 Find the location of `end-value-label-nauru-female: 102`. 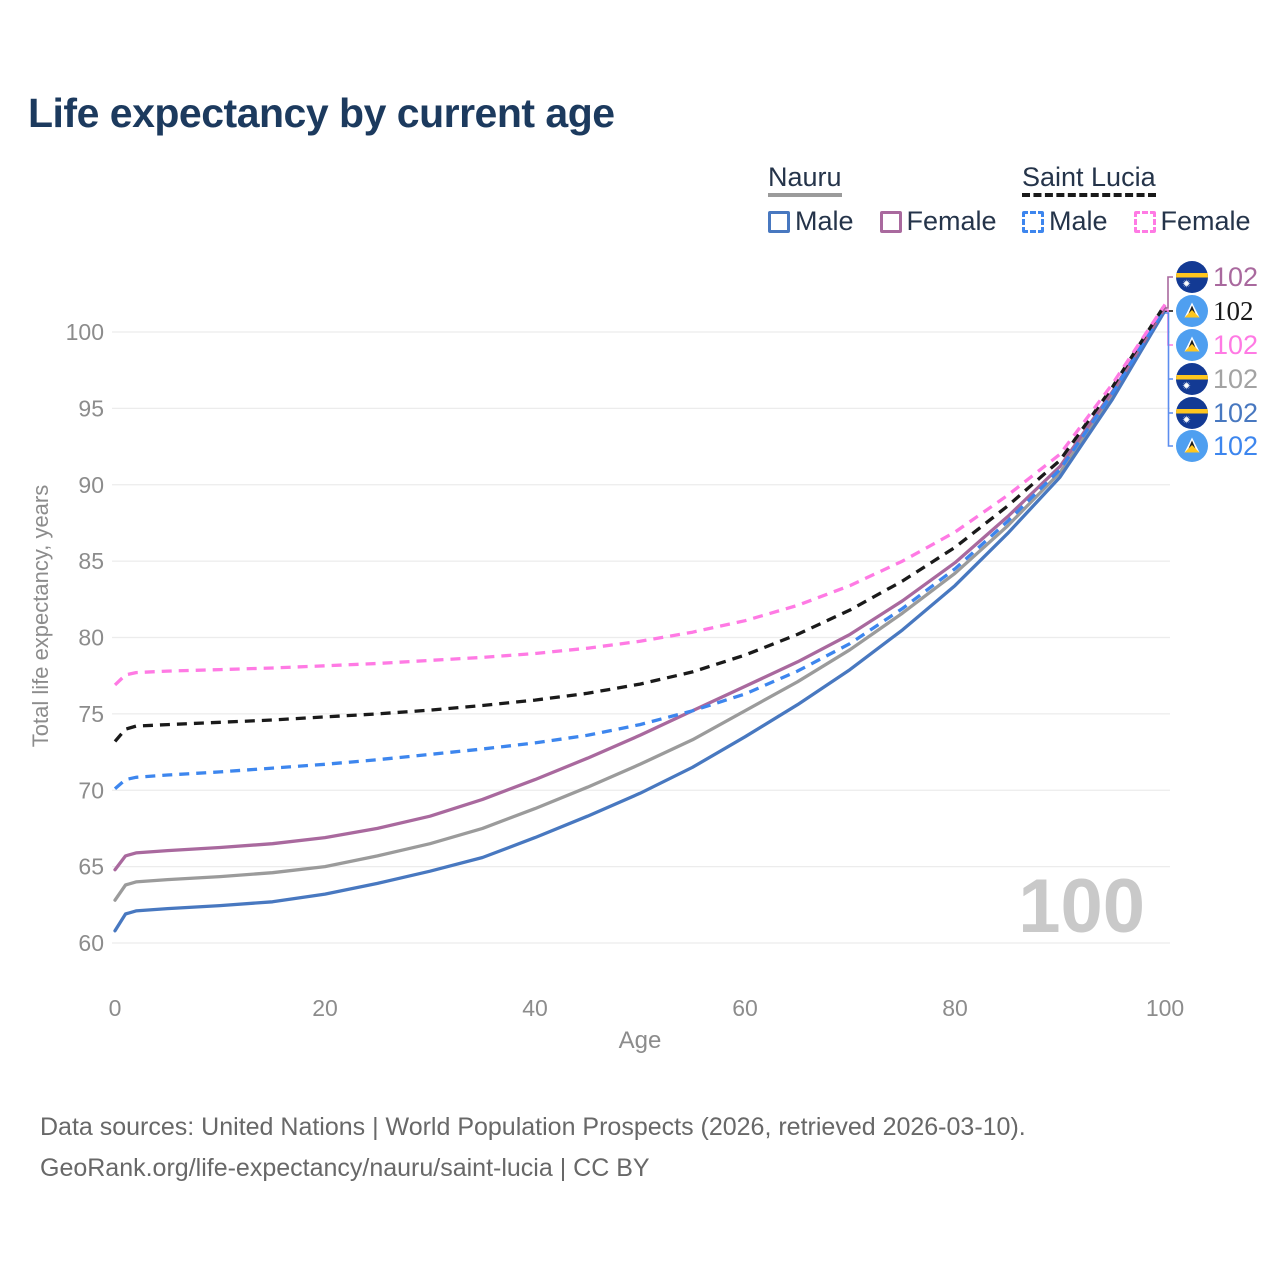

end-value-label-nauru-female: 102 is located at coordinates (1235, 277).